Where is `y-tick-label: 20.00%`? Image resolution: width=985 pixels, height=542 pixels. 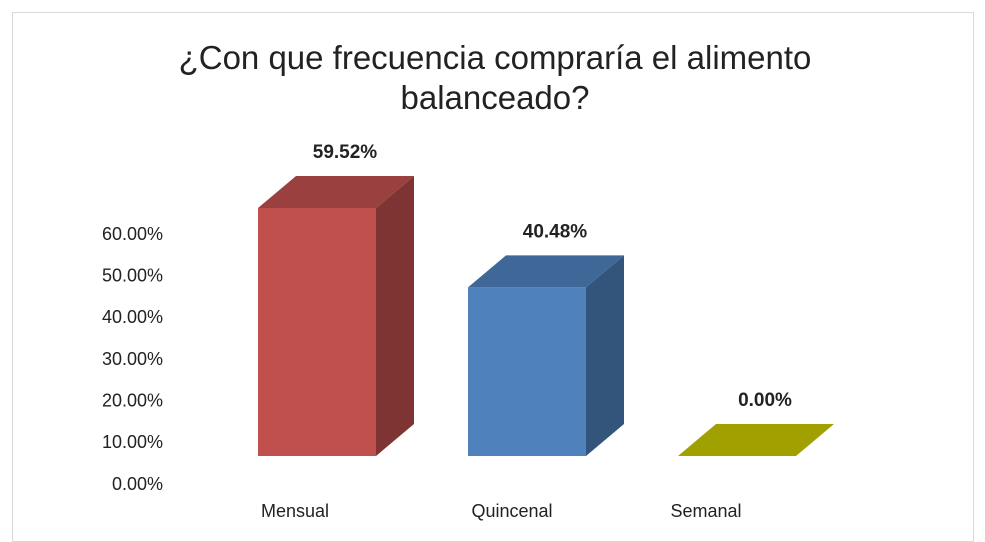 y-tick-label: 20.00% is located at coordinates (132, 400).